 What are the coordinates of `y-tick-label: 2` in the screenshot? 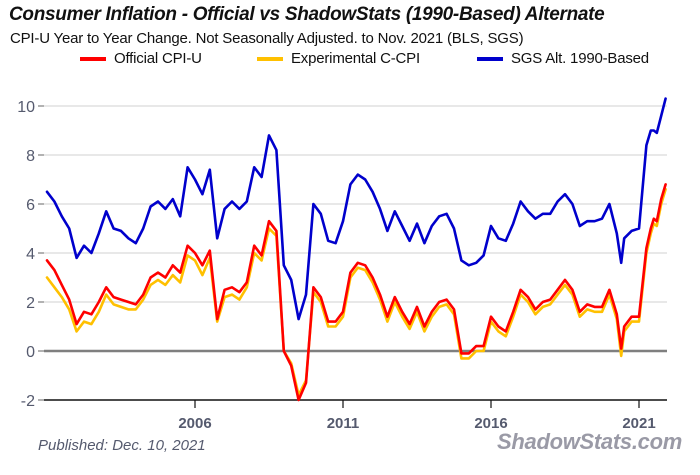 It's located at (30, 303).